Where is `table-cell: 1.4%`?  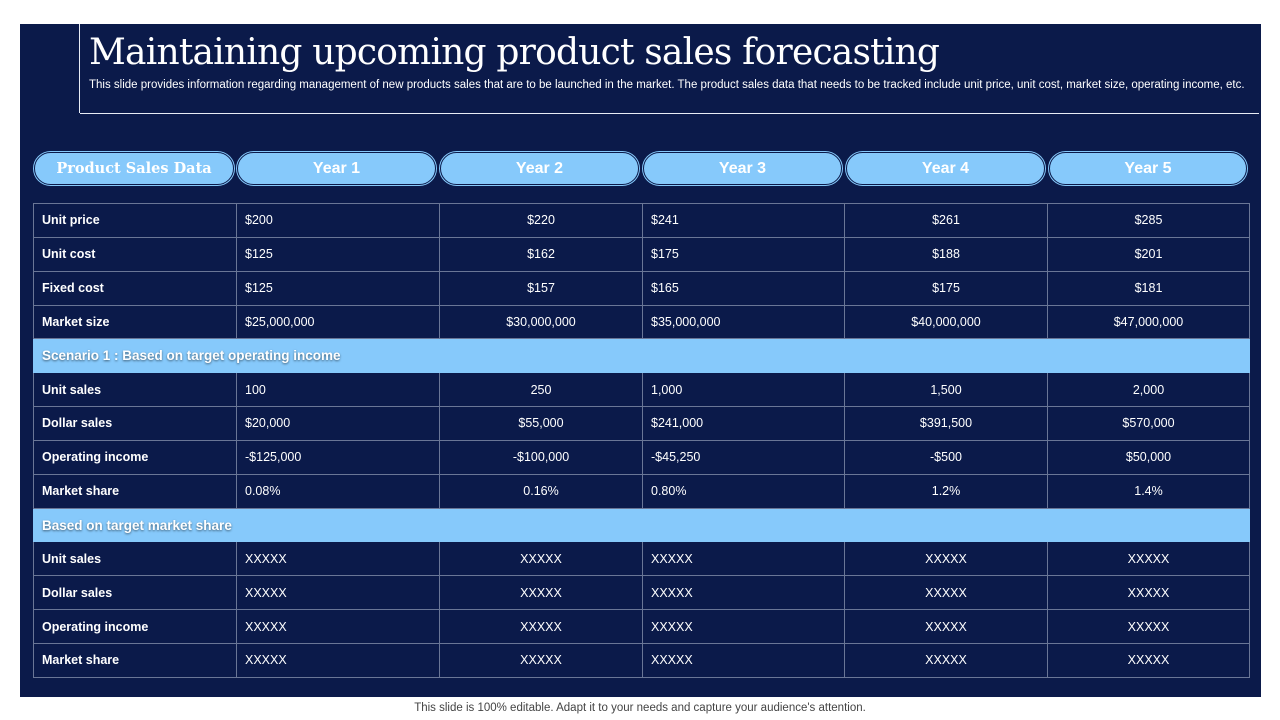
table-cell: 1.4% is located at coordinates (1148, 491).